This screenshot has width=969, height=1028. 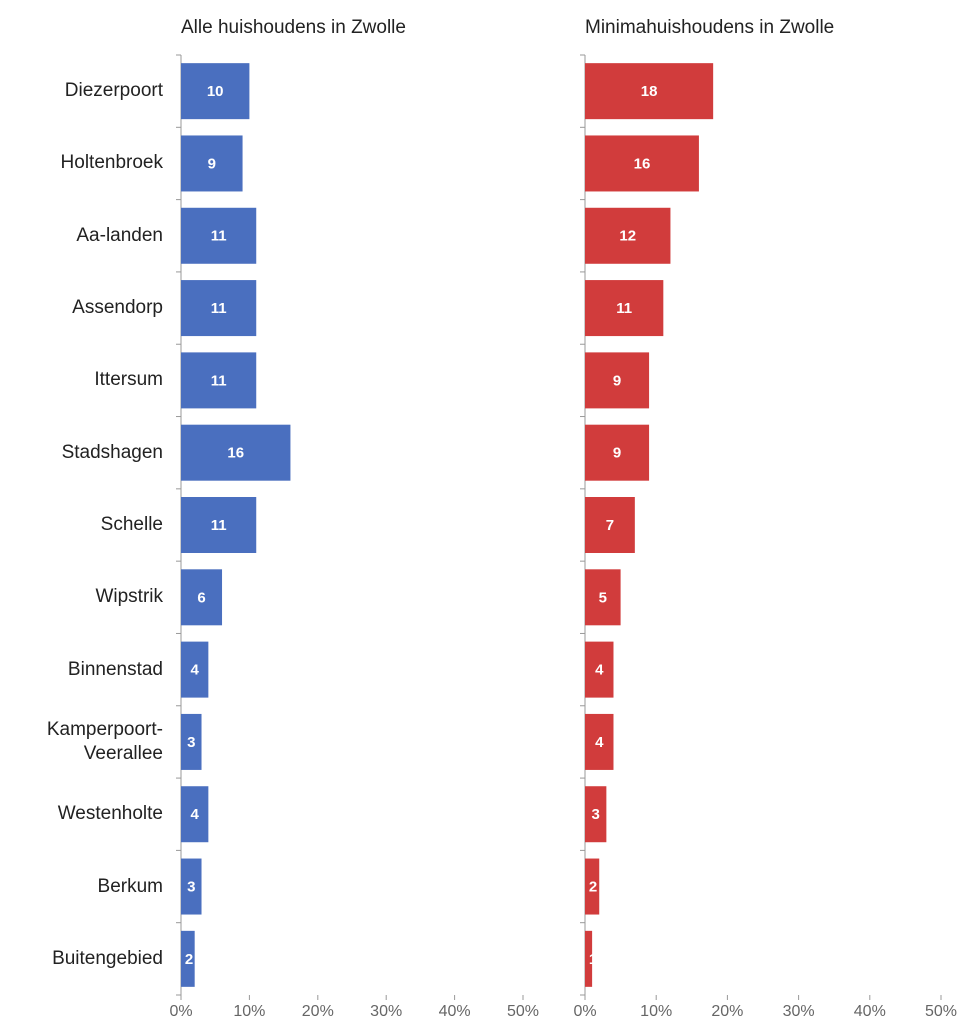 What do you see at coordinates (110, 814) in the screenshot?
I see `category-label: Westenholte` at bounding box center [110, 814].